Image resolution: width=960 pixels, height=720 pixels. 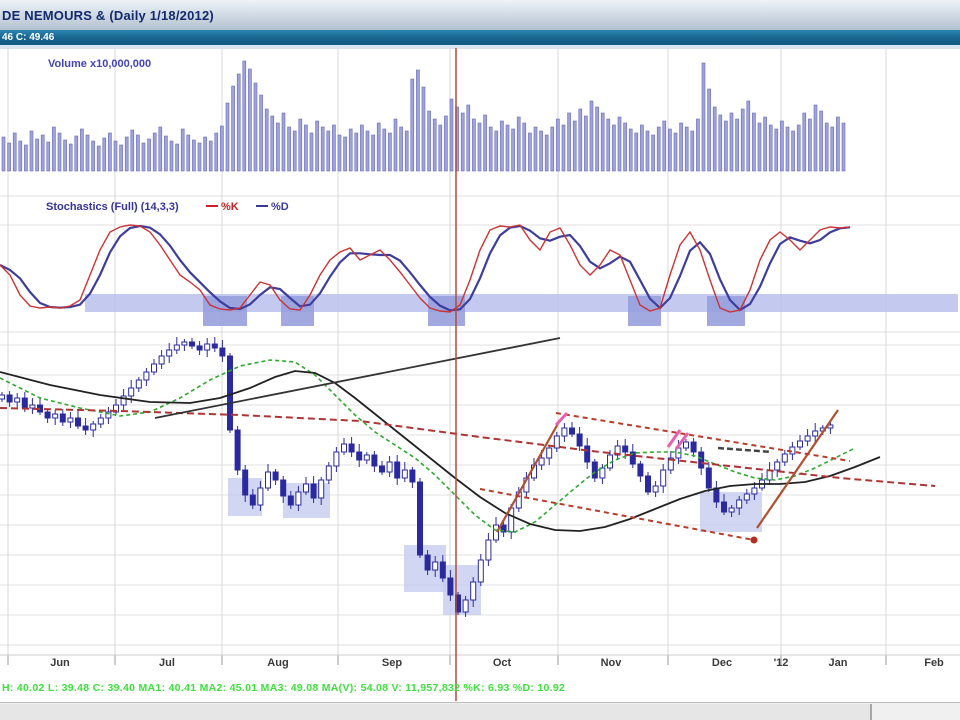 I want to click on MA-200-red-dashed, so click(x=468, y=447).